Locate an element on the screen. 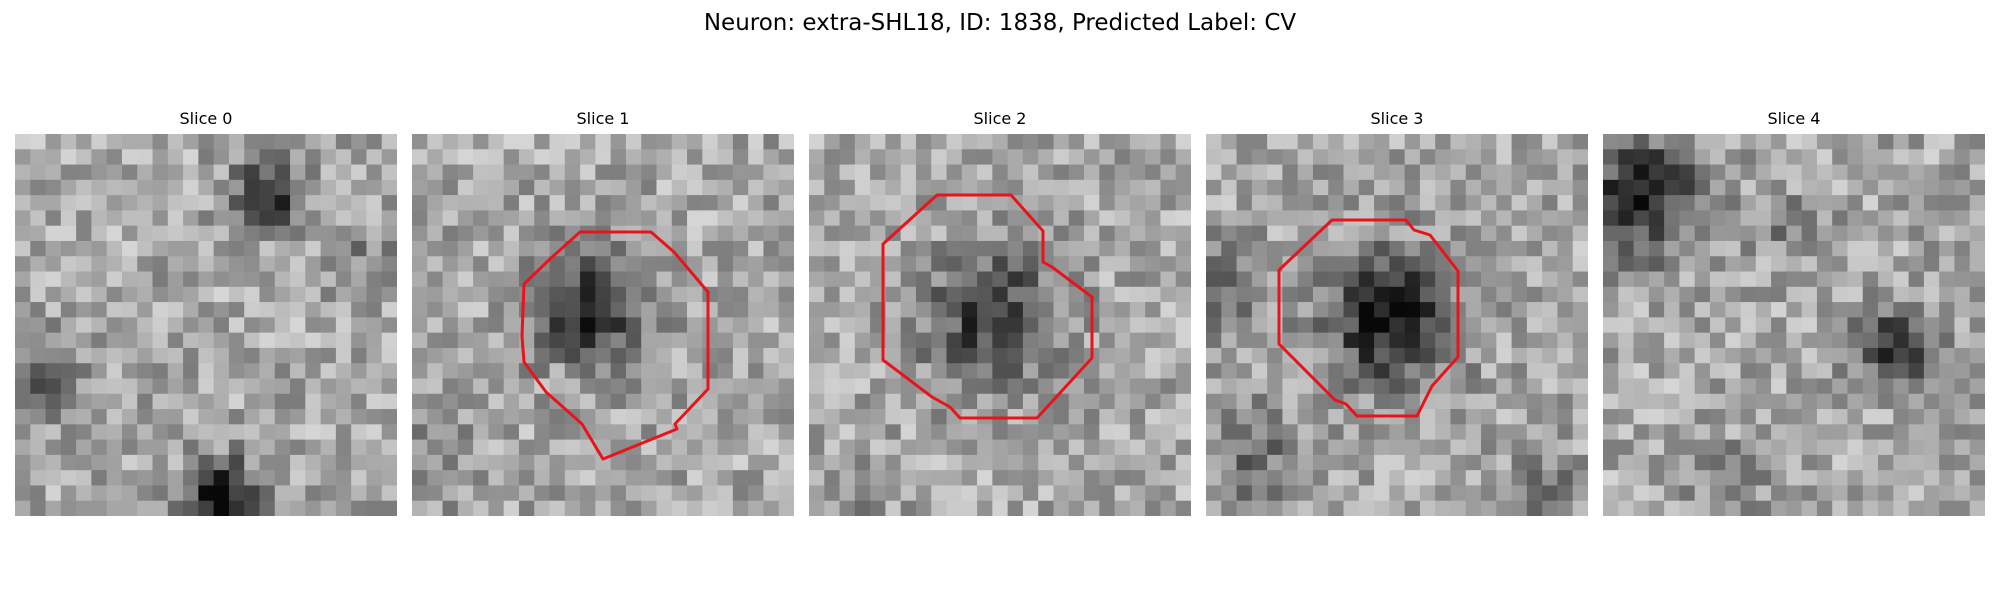  slice-title: Slice 1 is located at coordinates (603, 119).